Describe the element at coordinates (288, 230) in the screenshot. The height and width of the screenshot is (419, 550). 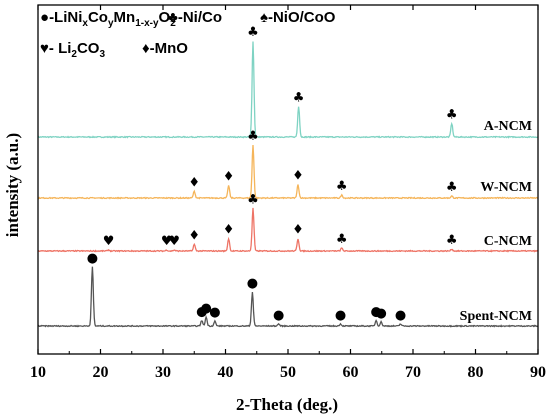
I see `series-line-c-ncm` at that location.